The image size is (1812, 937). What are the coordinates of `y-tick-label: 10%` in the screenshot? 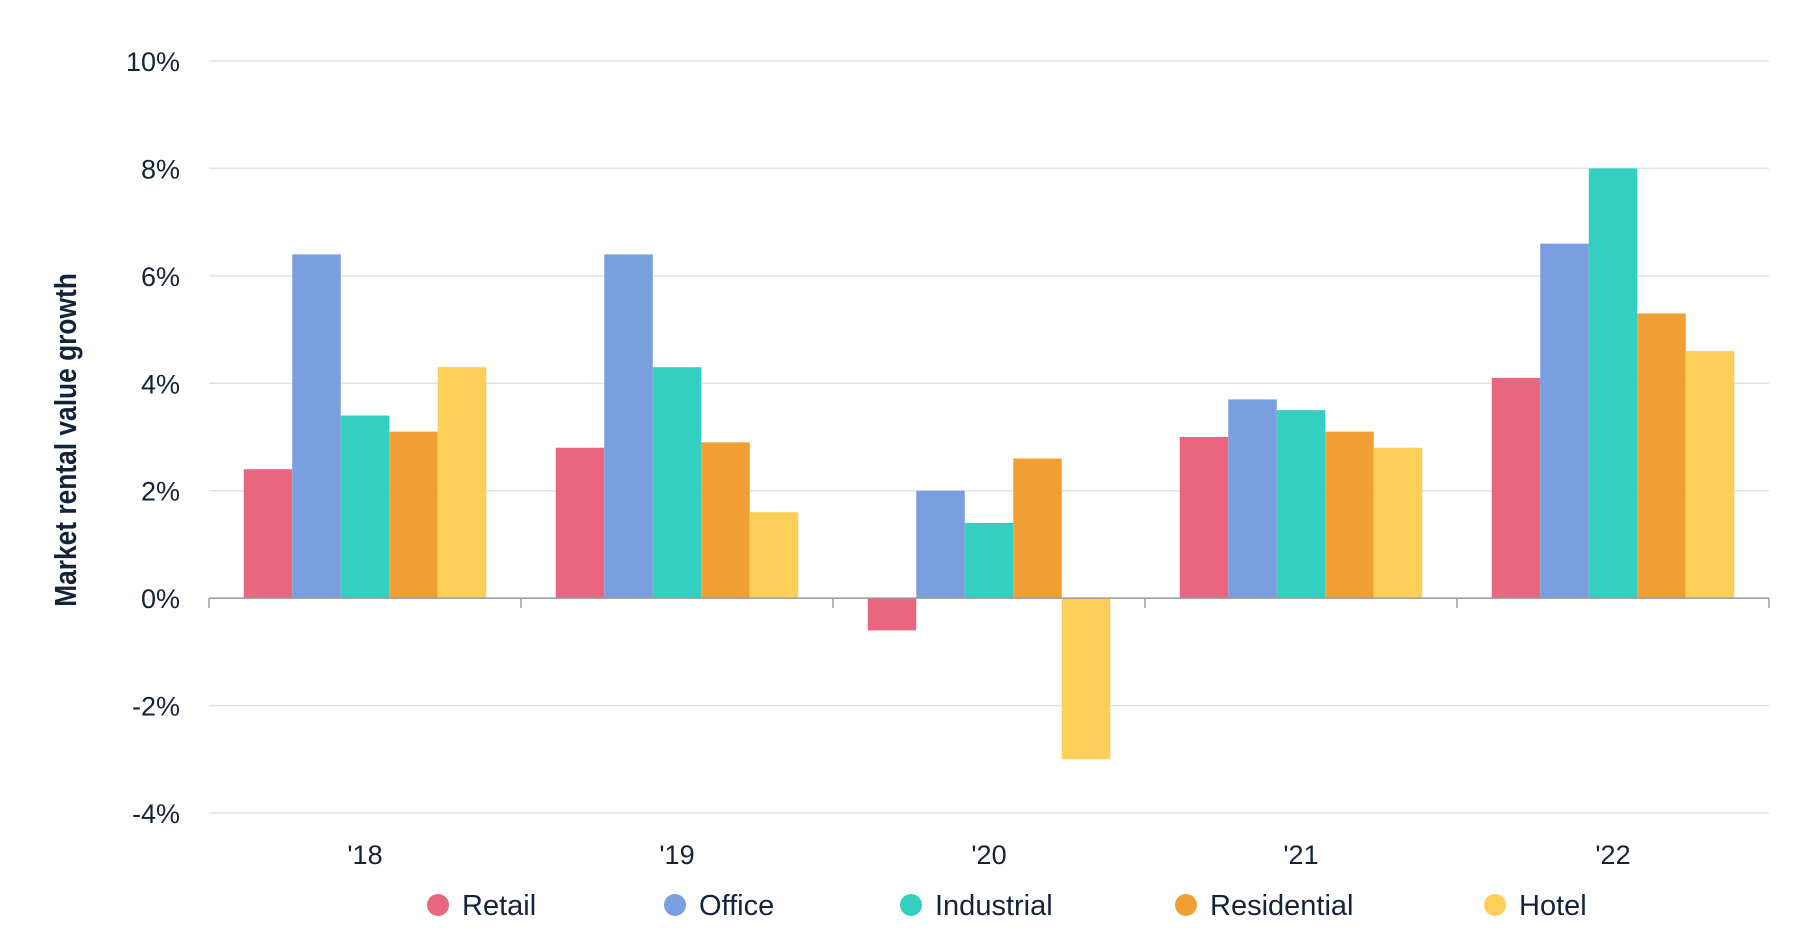 It's located at (153, 62).